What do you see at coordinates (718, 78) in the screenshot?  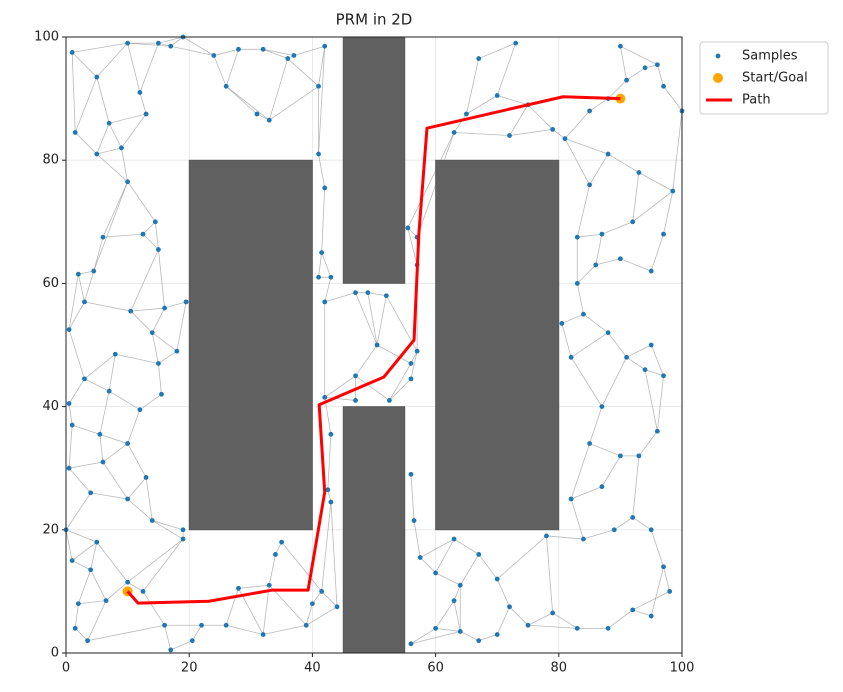 I see `legend-marker` at bounding box center [718, 78].